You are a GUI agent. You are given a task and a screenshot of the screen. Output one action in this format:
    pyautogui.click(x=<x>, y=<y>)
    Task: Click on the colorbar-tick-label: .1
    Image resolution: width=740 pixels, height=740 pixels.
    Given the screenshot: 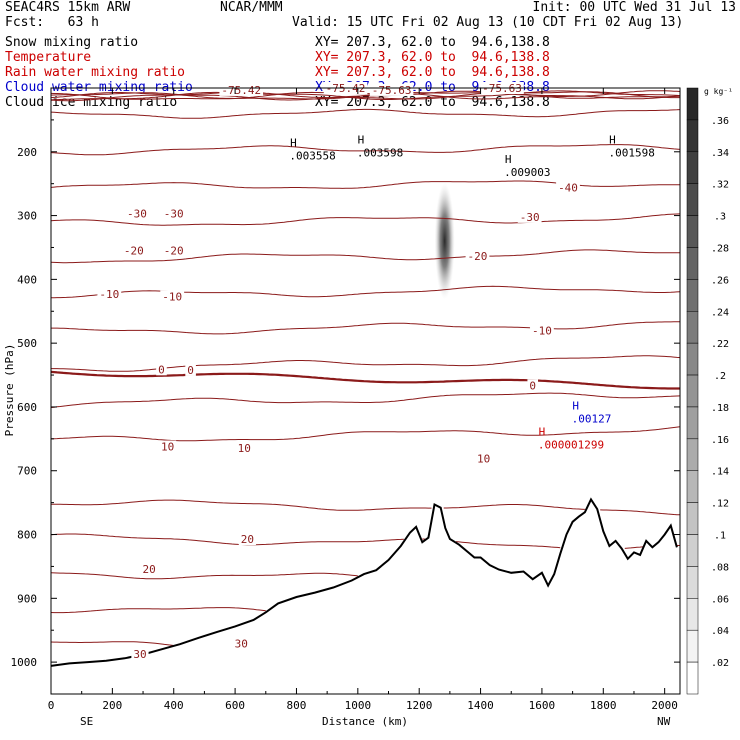 What is the action you would take?
    pyautogui.click(x=720, y=536)
    